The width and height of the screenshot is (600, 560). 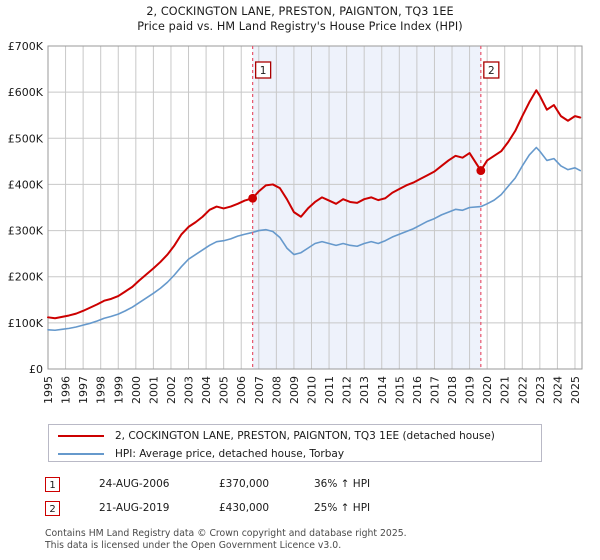 What do you see at coordinates (26, 92) in the screenshot?
I see `y-tick-label: £600K` at bounding box center [26, 92].